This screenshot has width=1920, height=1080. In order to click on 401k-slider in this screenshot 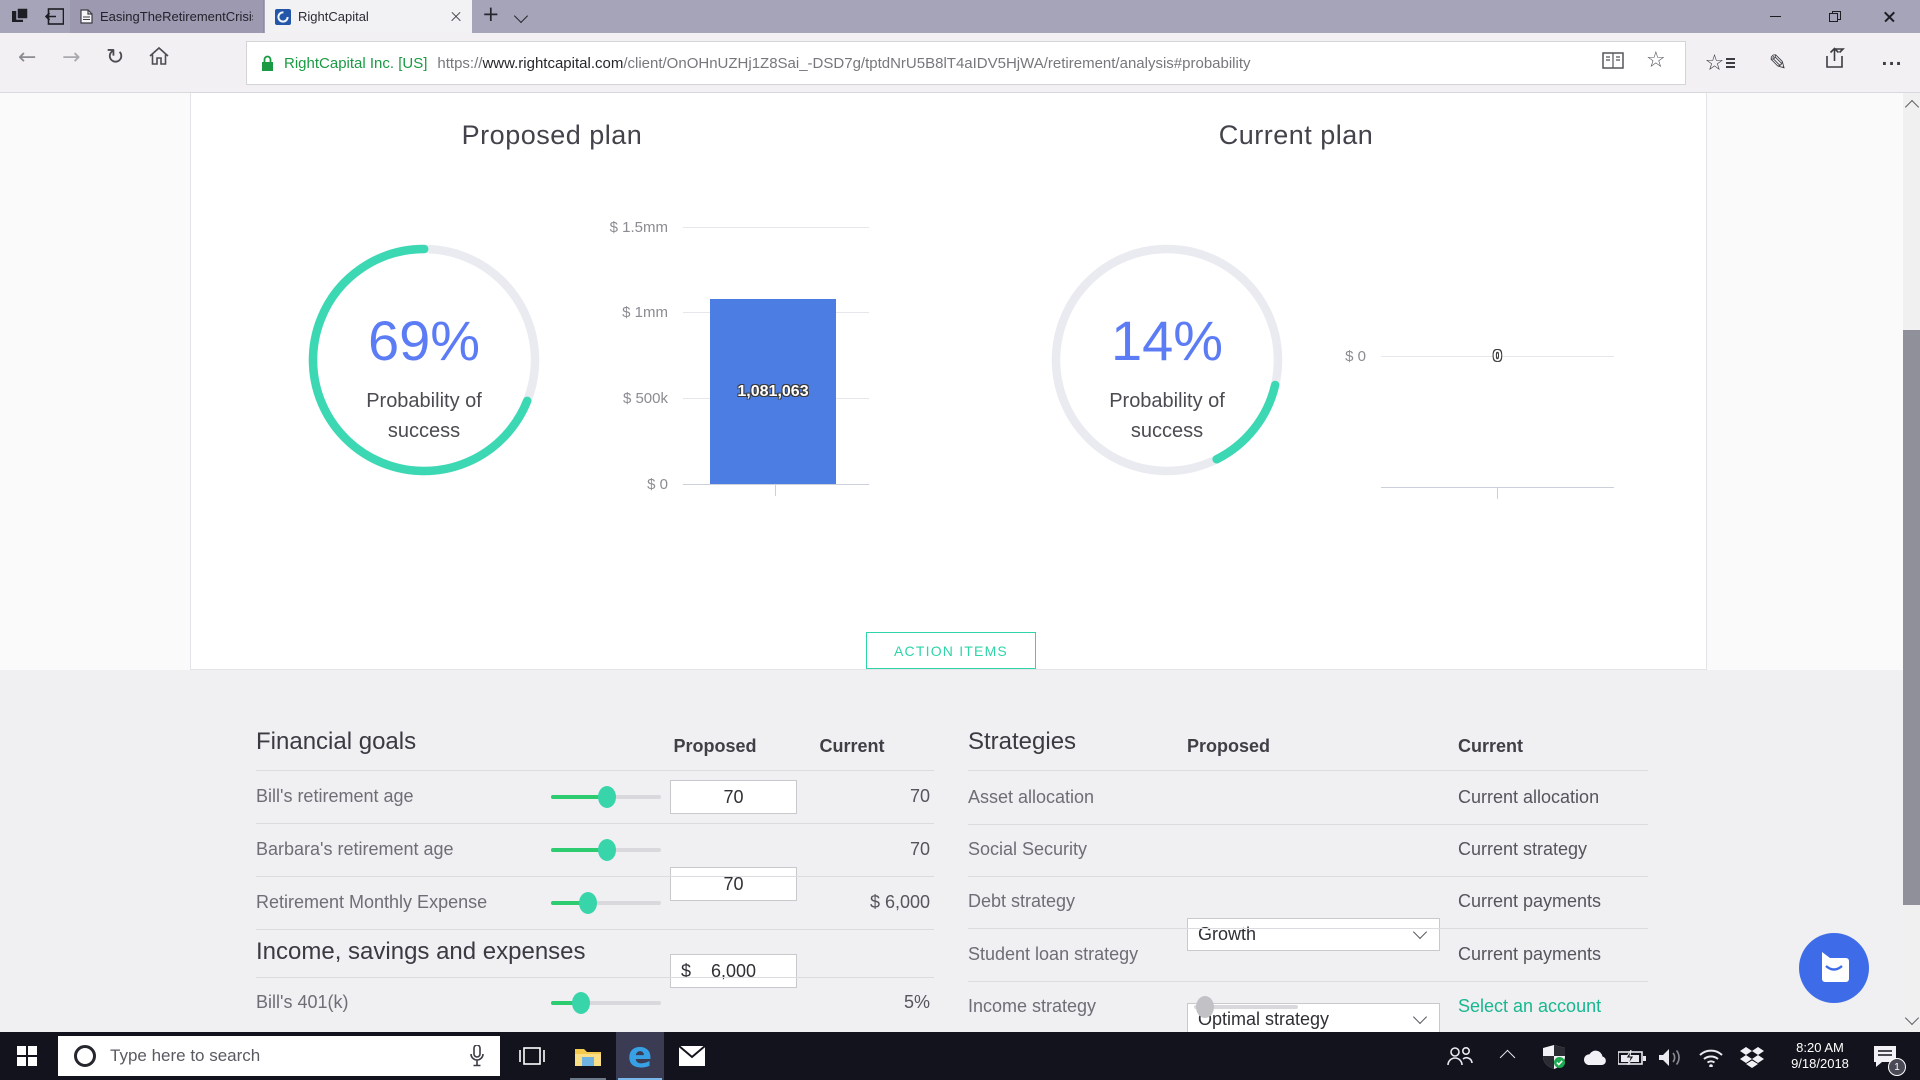, I will do `click(606, 1003)`.